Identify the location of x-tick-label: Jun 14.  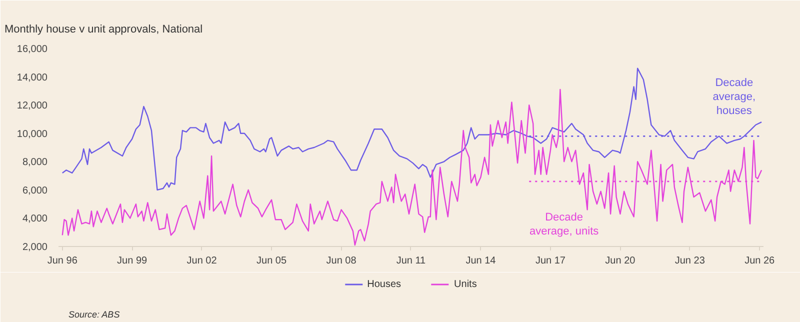
(481, 261).